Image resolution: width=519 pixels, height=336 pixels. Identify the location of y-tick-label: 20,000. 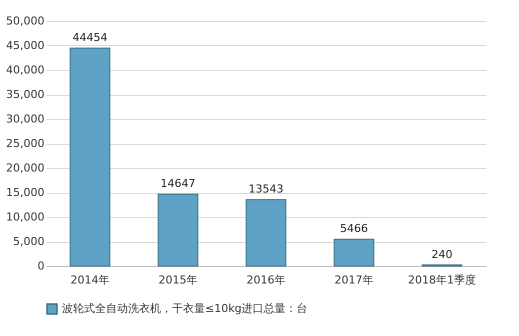
(25, 168).